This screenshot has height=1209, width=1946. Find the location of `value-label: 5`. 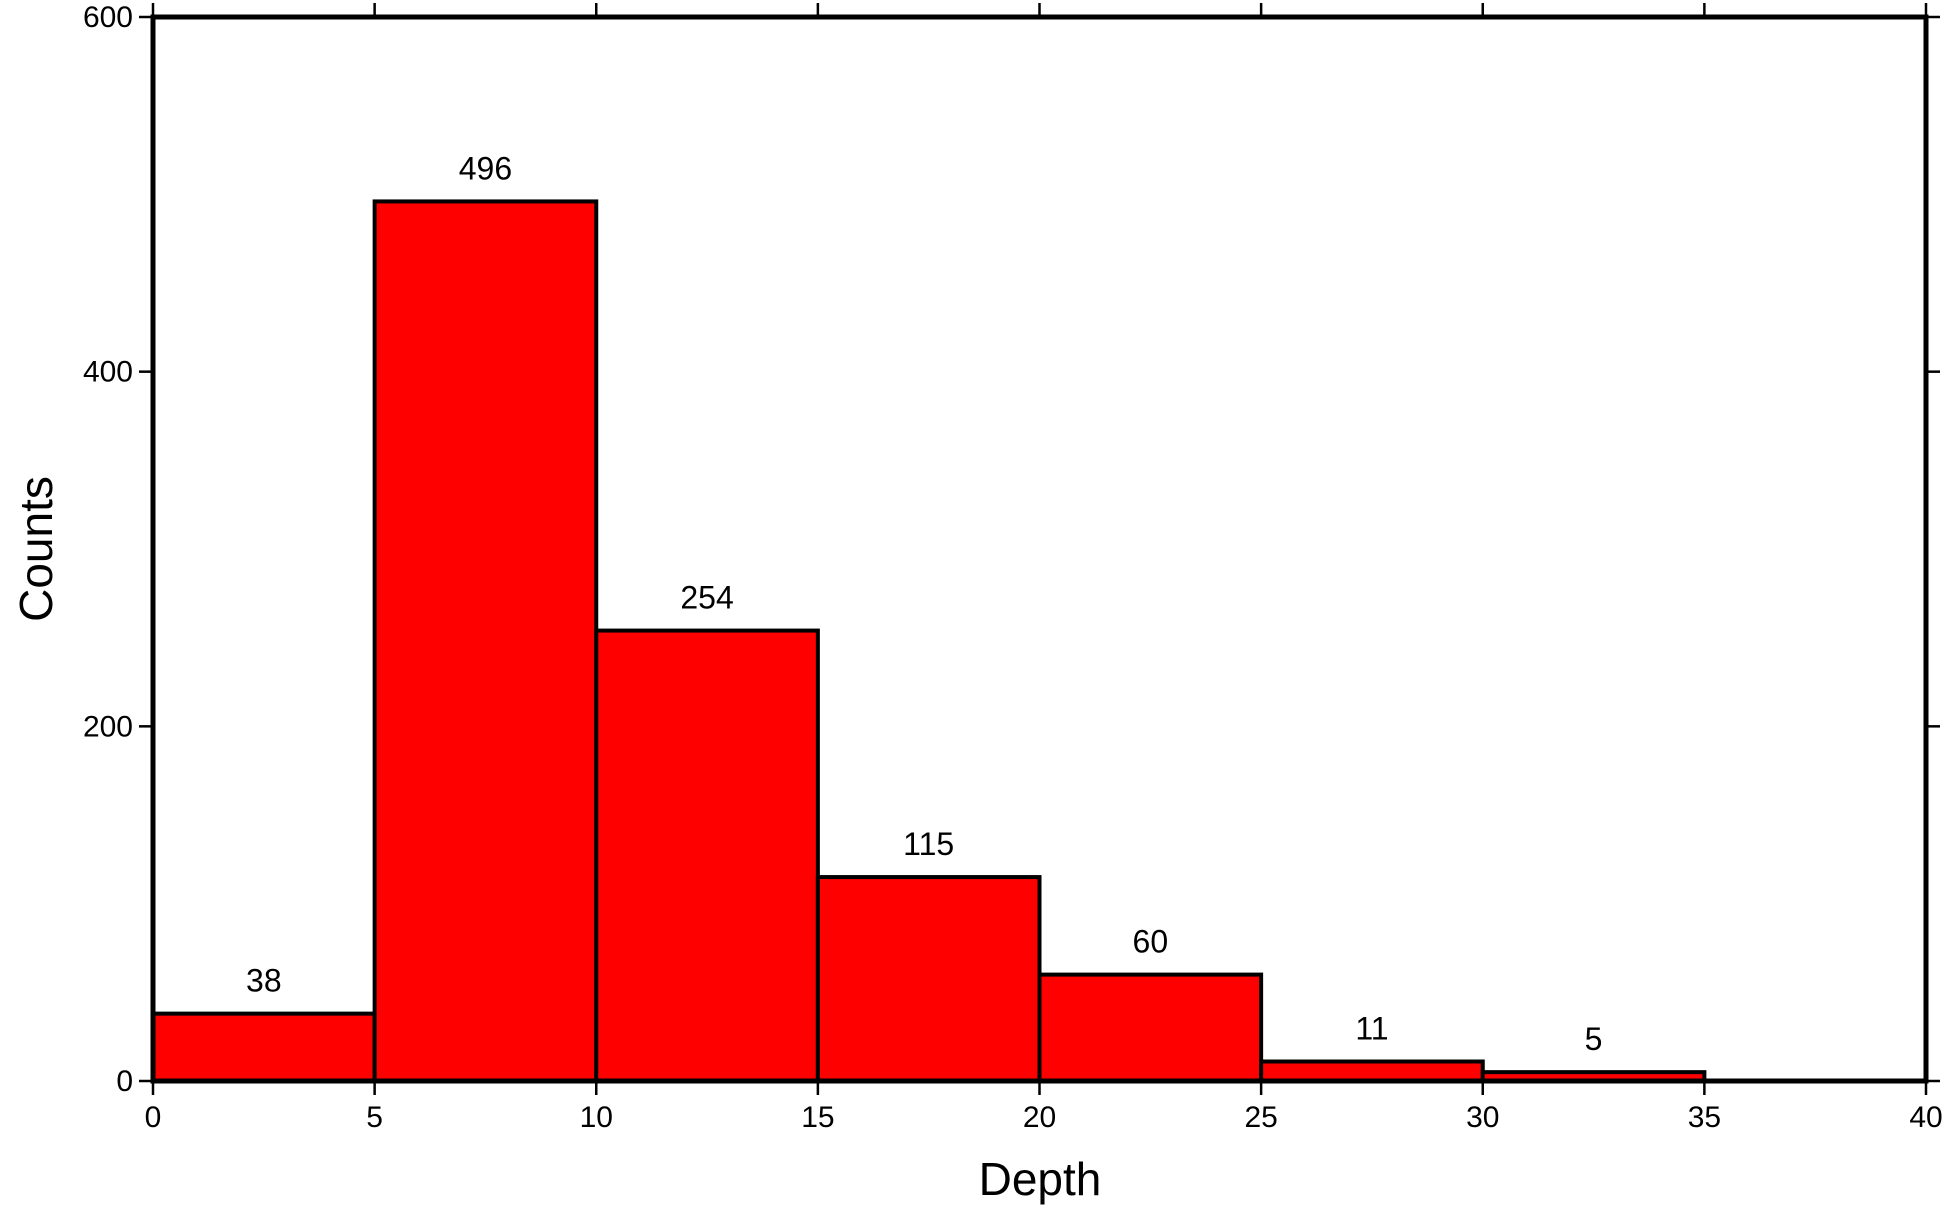

value-label: 5 is located at coordinates (1594, 1039).